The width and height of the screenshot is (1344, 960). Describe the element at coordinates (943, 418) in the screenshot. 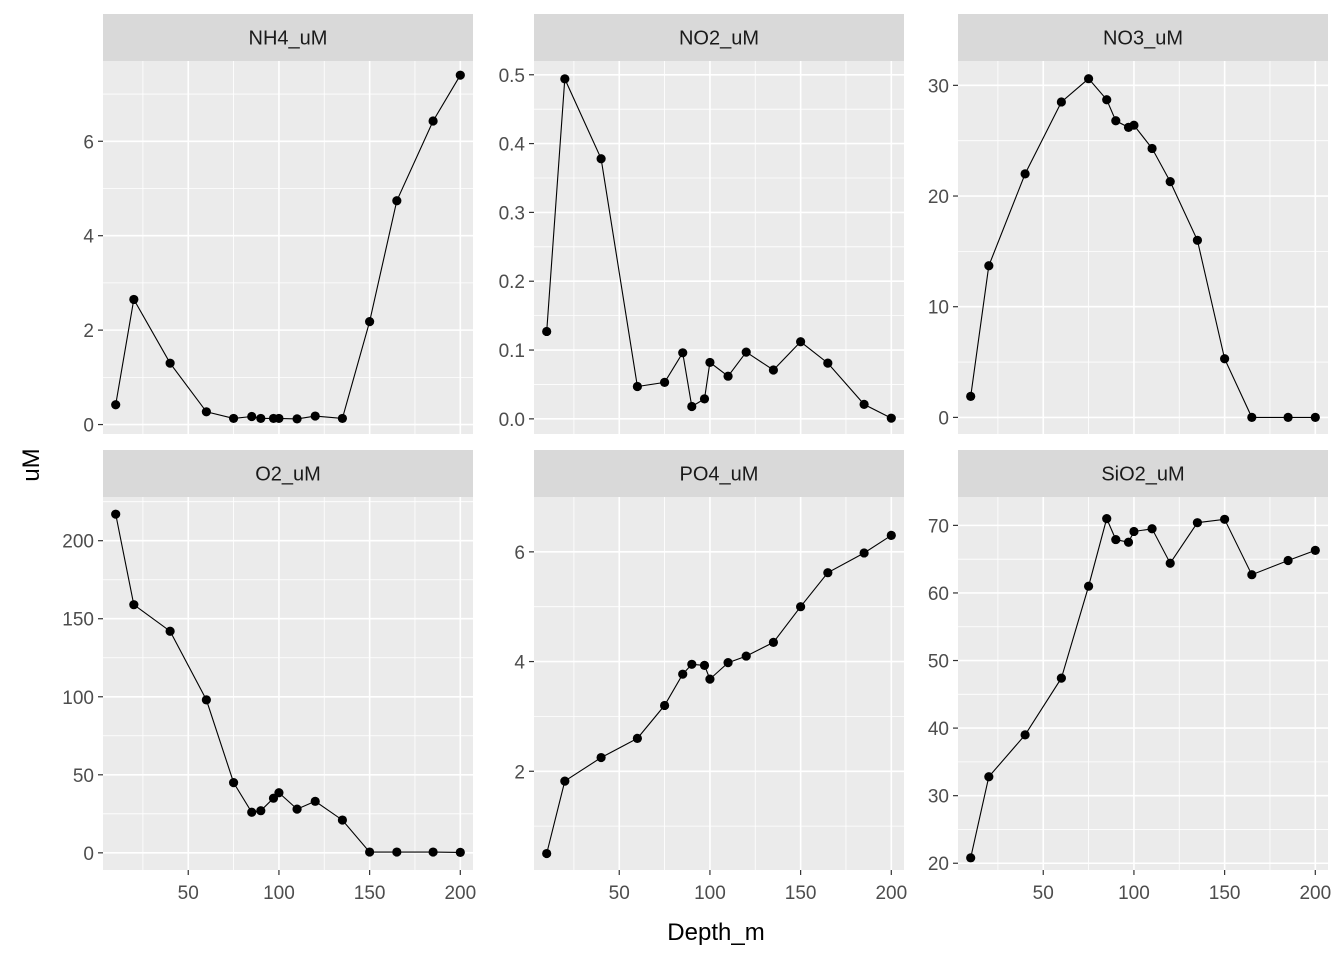

I see `y-tick-label: 0` at that location.